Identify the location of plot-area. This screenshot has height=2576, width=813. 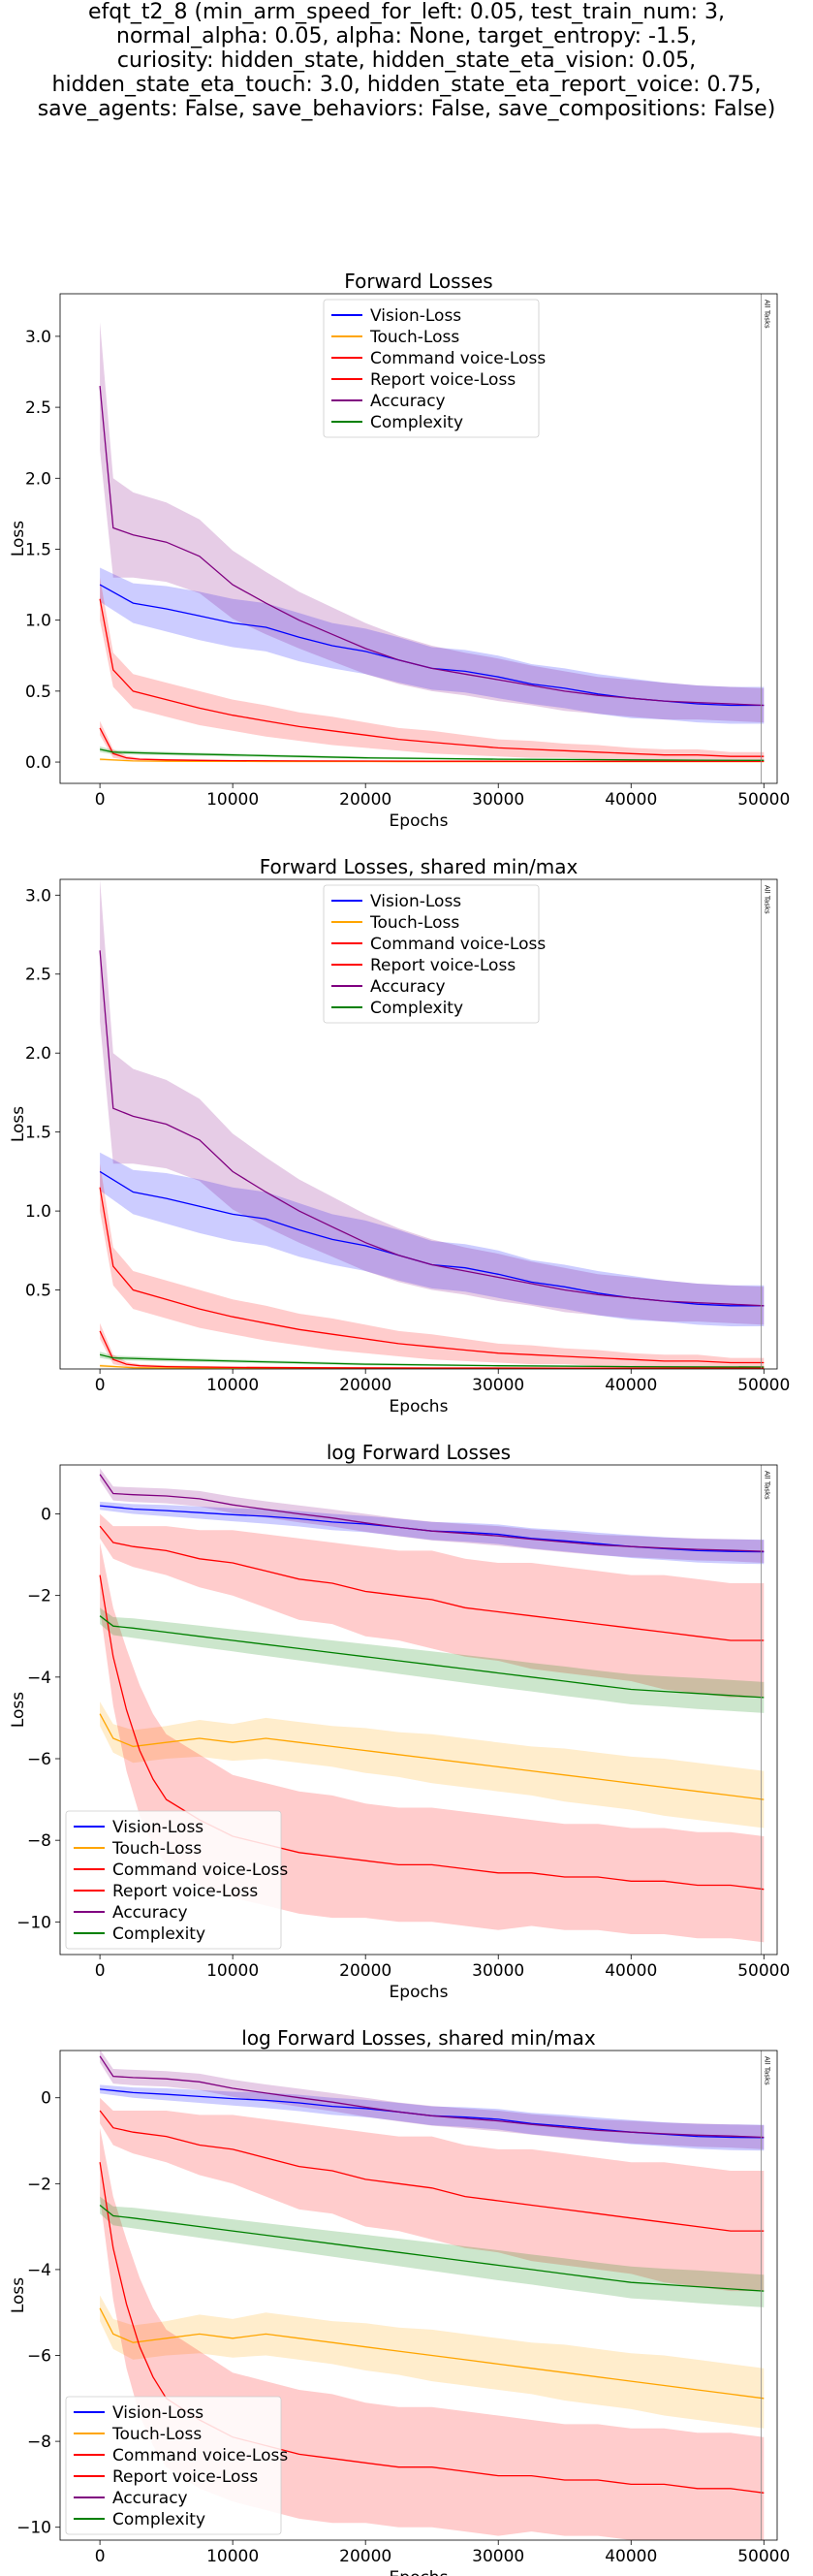
(432, 542).